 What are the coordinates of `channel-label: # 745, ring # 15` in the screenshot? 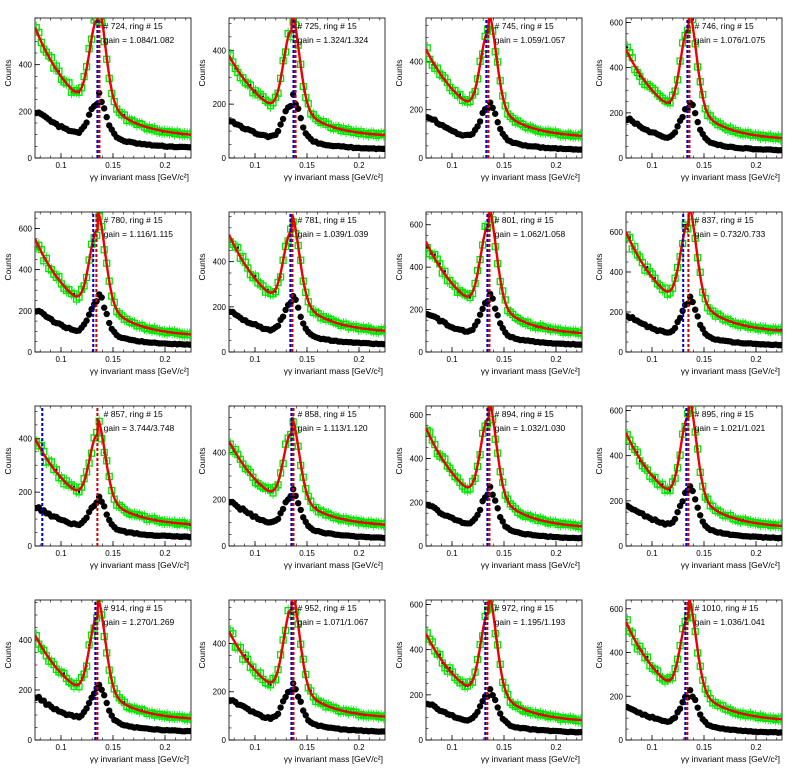 It's located at (524, 26).